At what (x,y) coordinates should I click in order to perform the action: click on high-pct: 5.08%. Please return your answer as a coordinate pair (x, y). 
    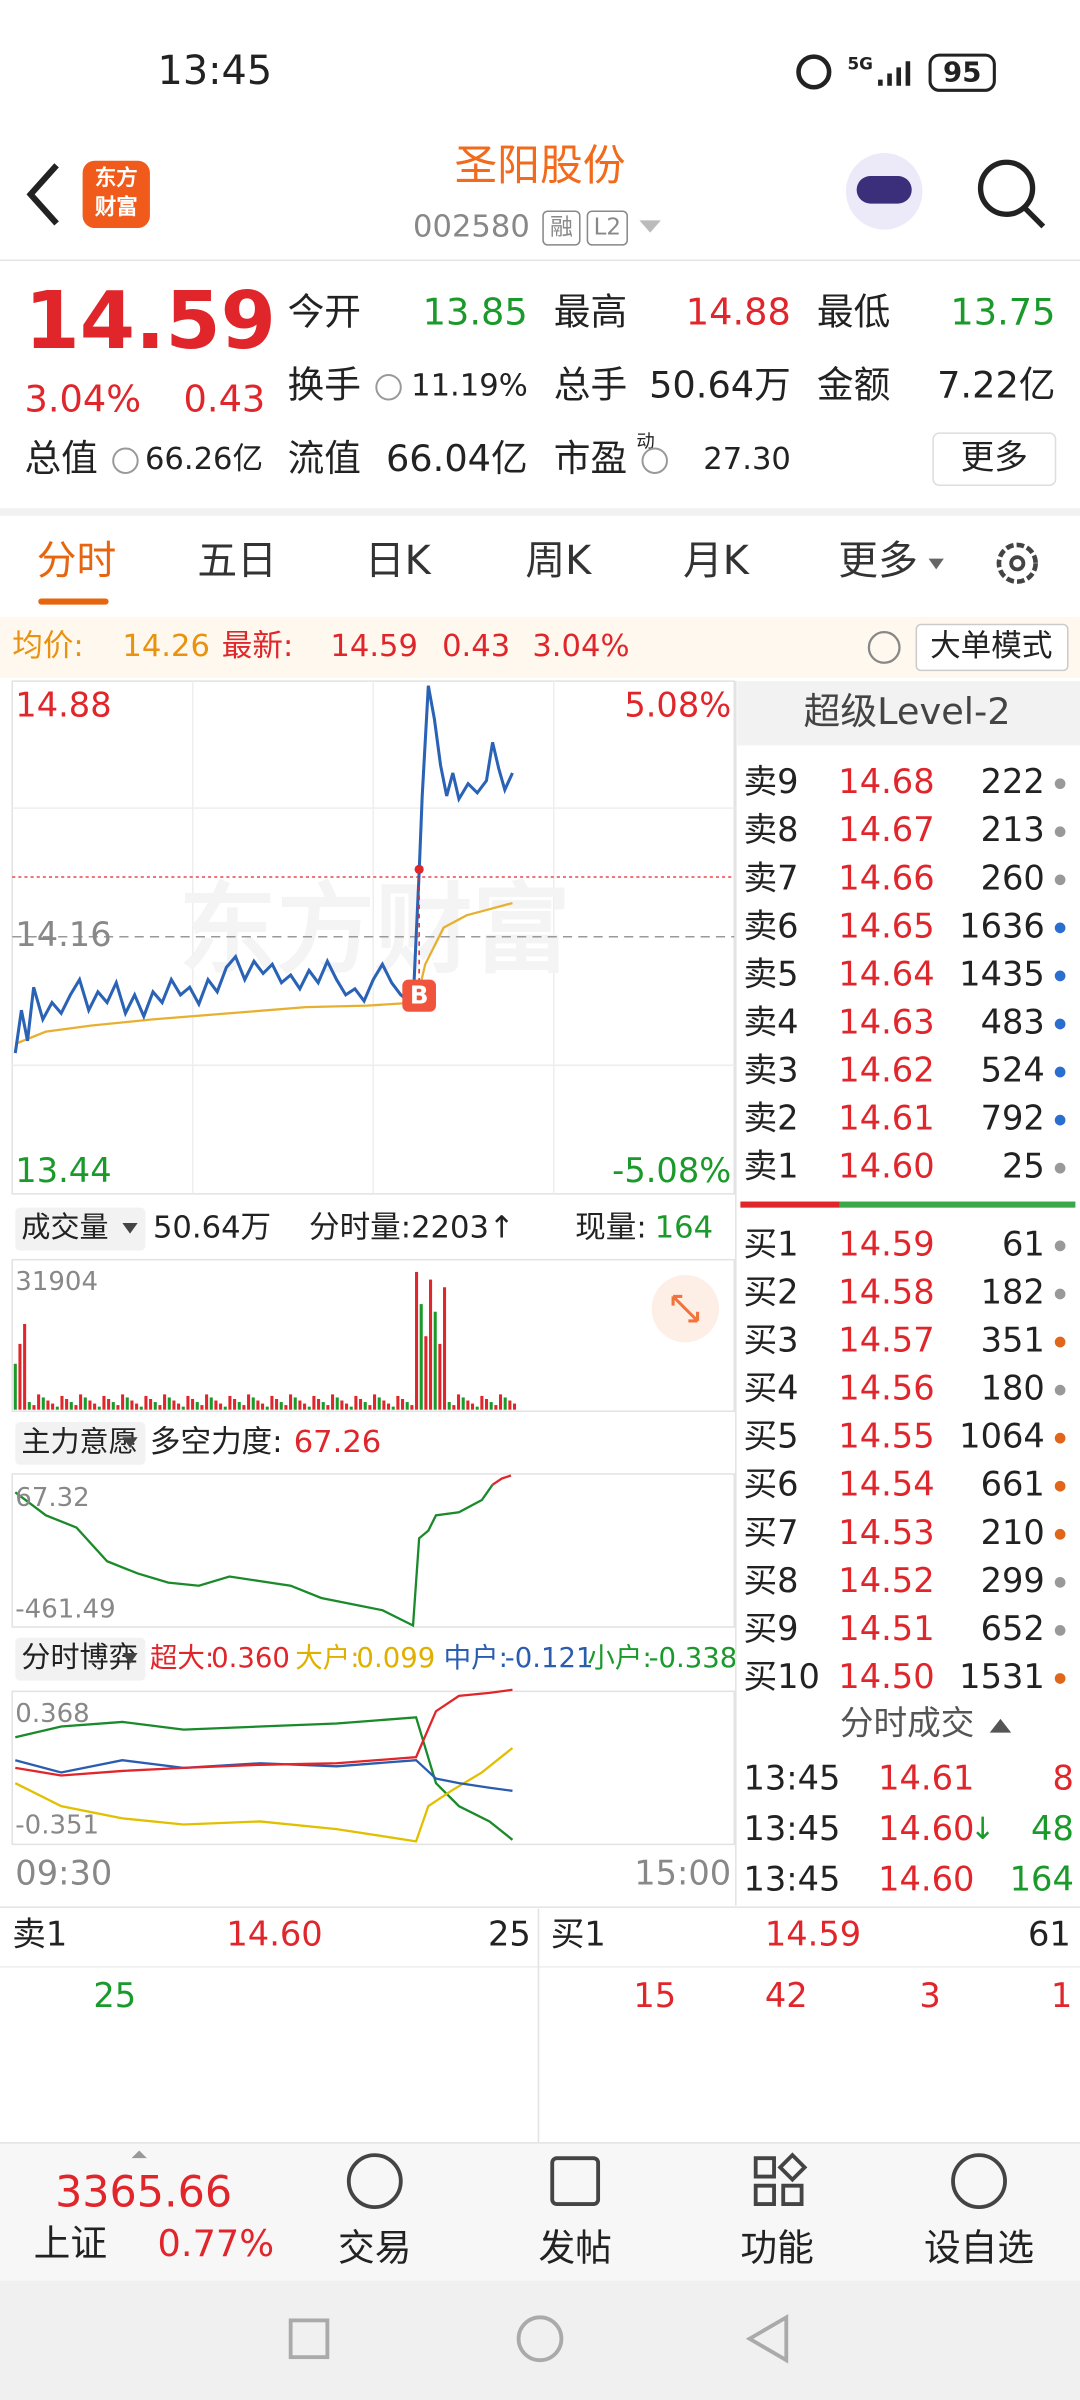
    Looking at the image, I should click on (677, 705).